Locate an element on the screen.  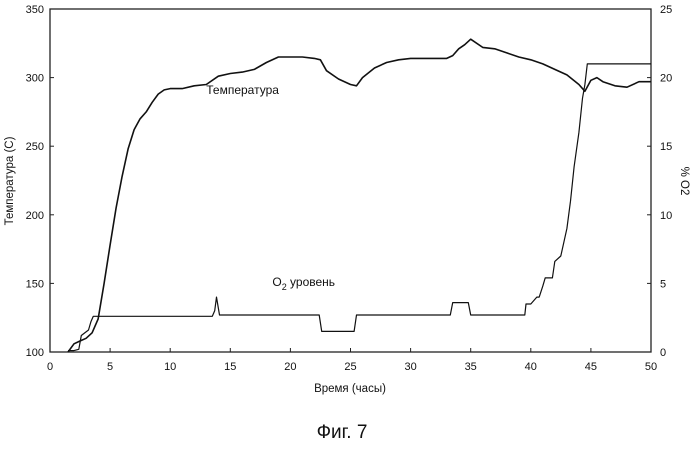
y-left-tick-label: 300 is located at coordinates (35, 79).